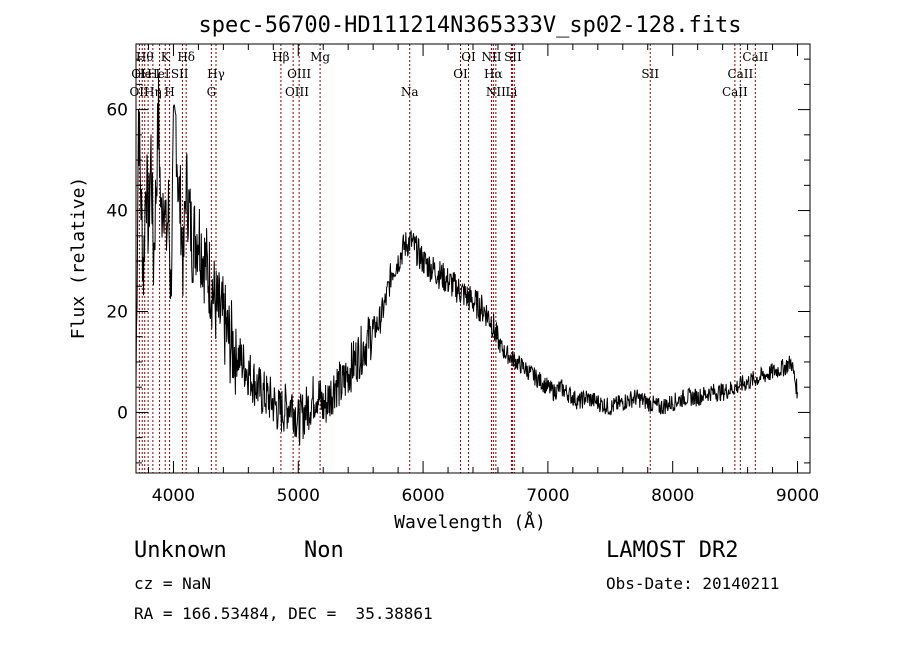  I want to click on spectral-class: Unknown, so click(180, 550).